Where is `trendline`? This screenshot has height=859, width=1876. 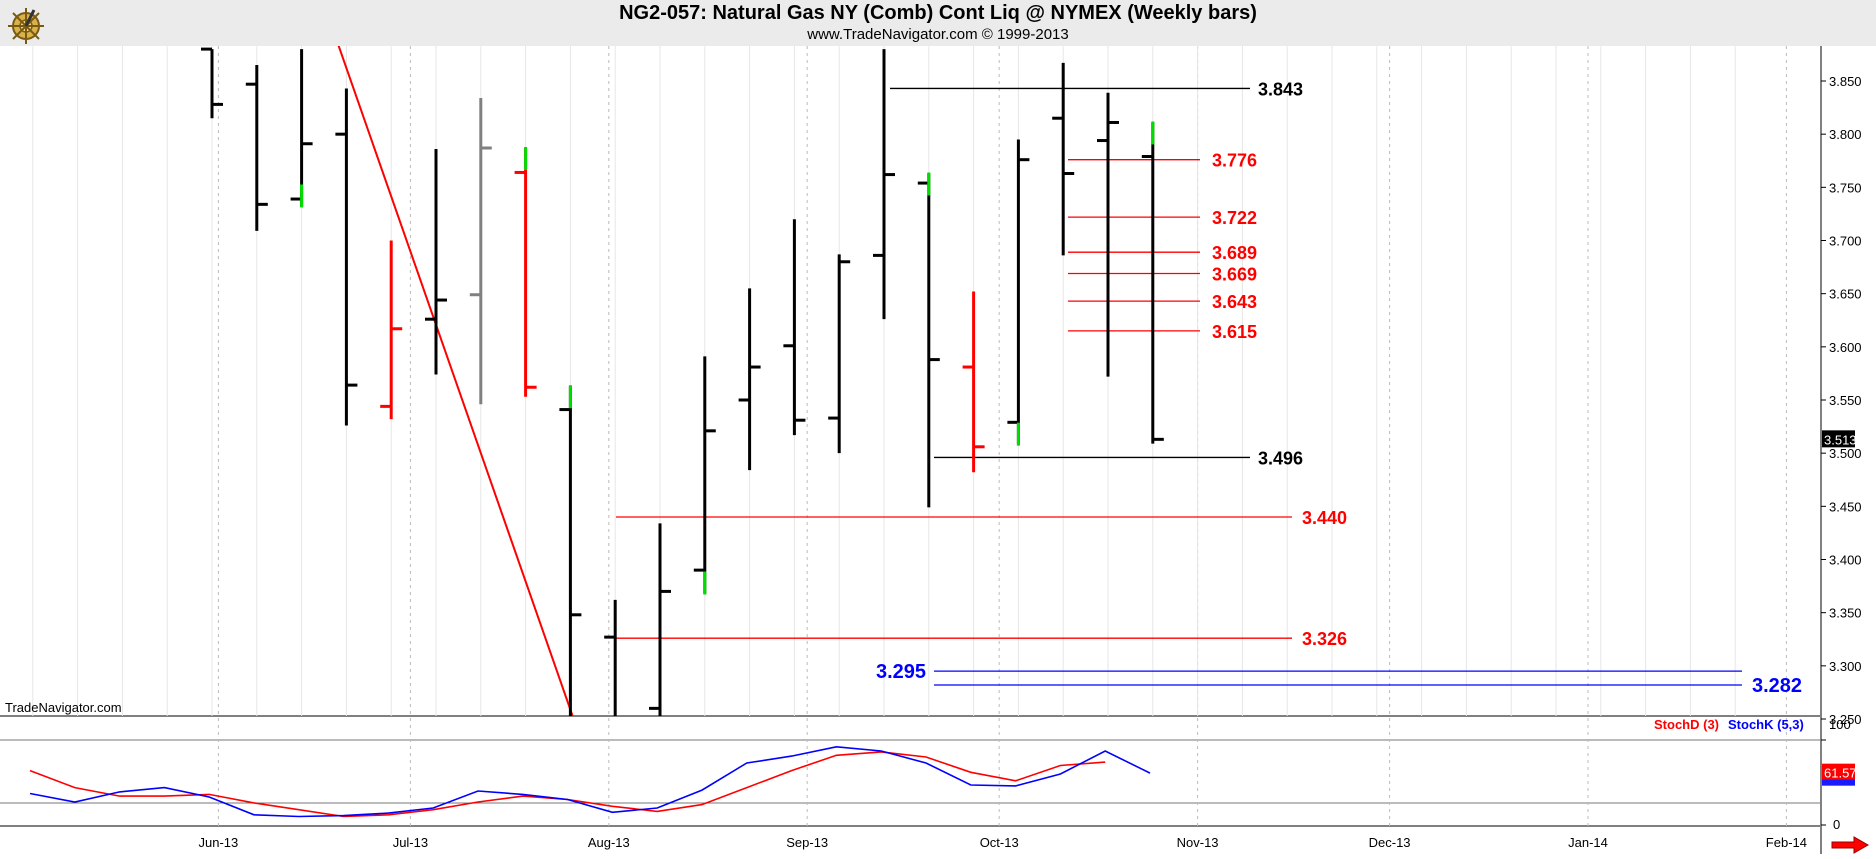 trendline is located at coordinates (455, 381).